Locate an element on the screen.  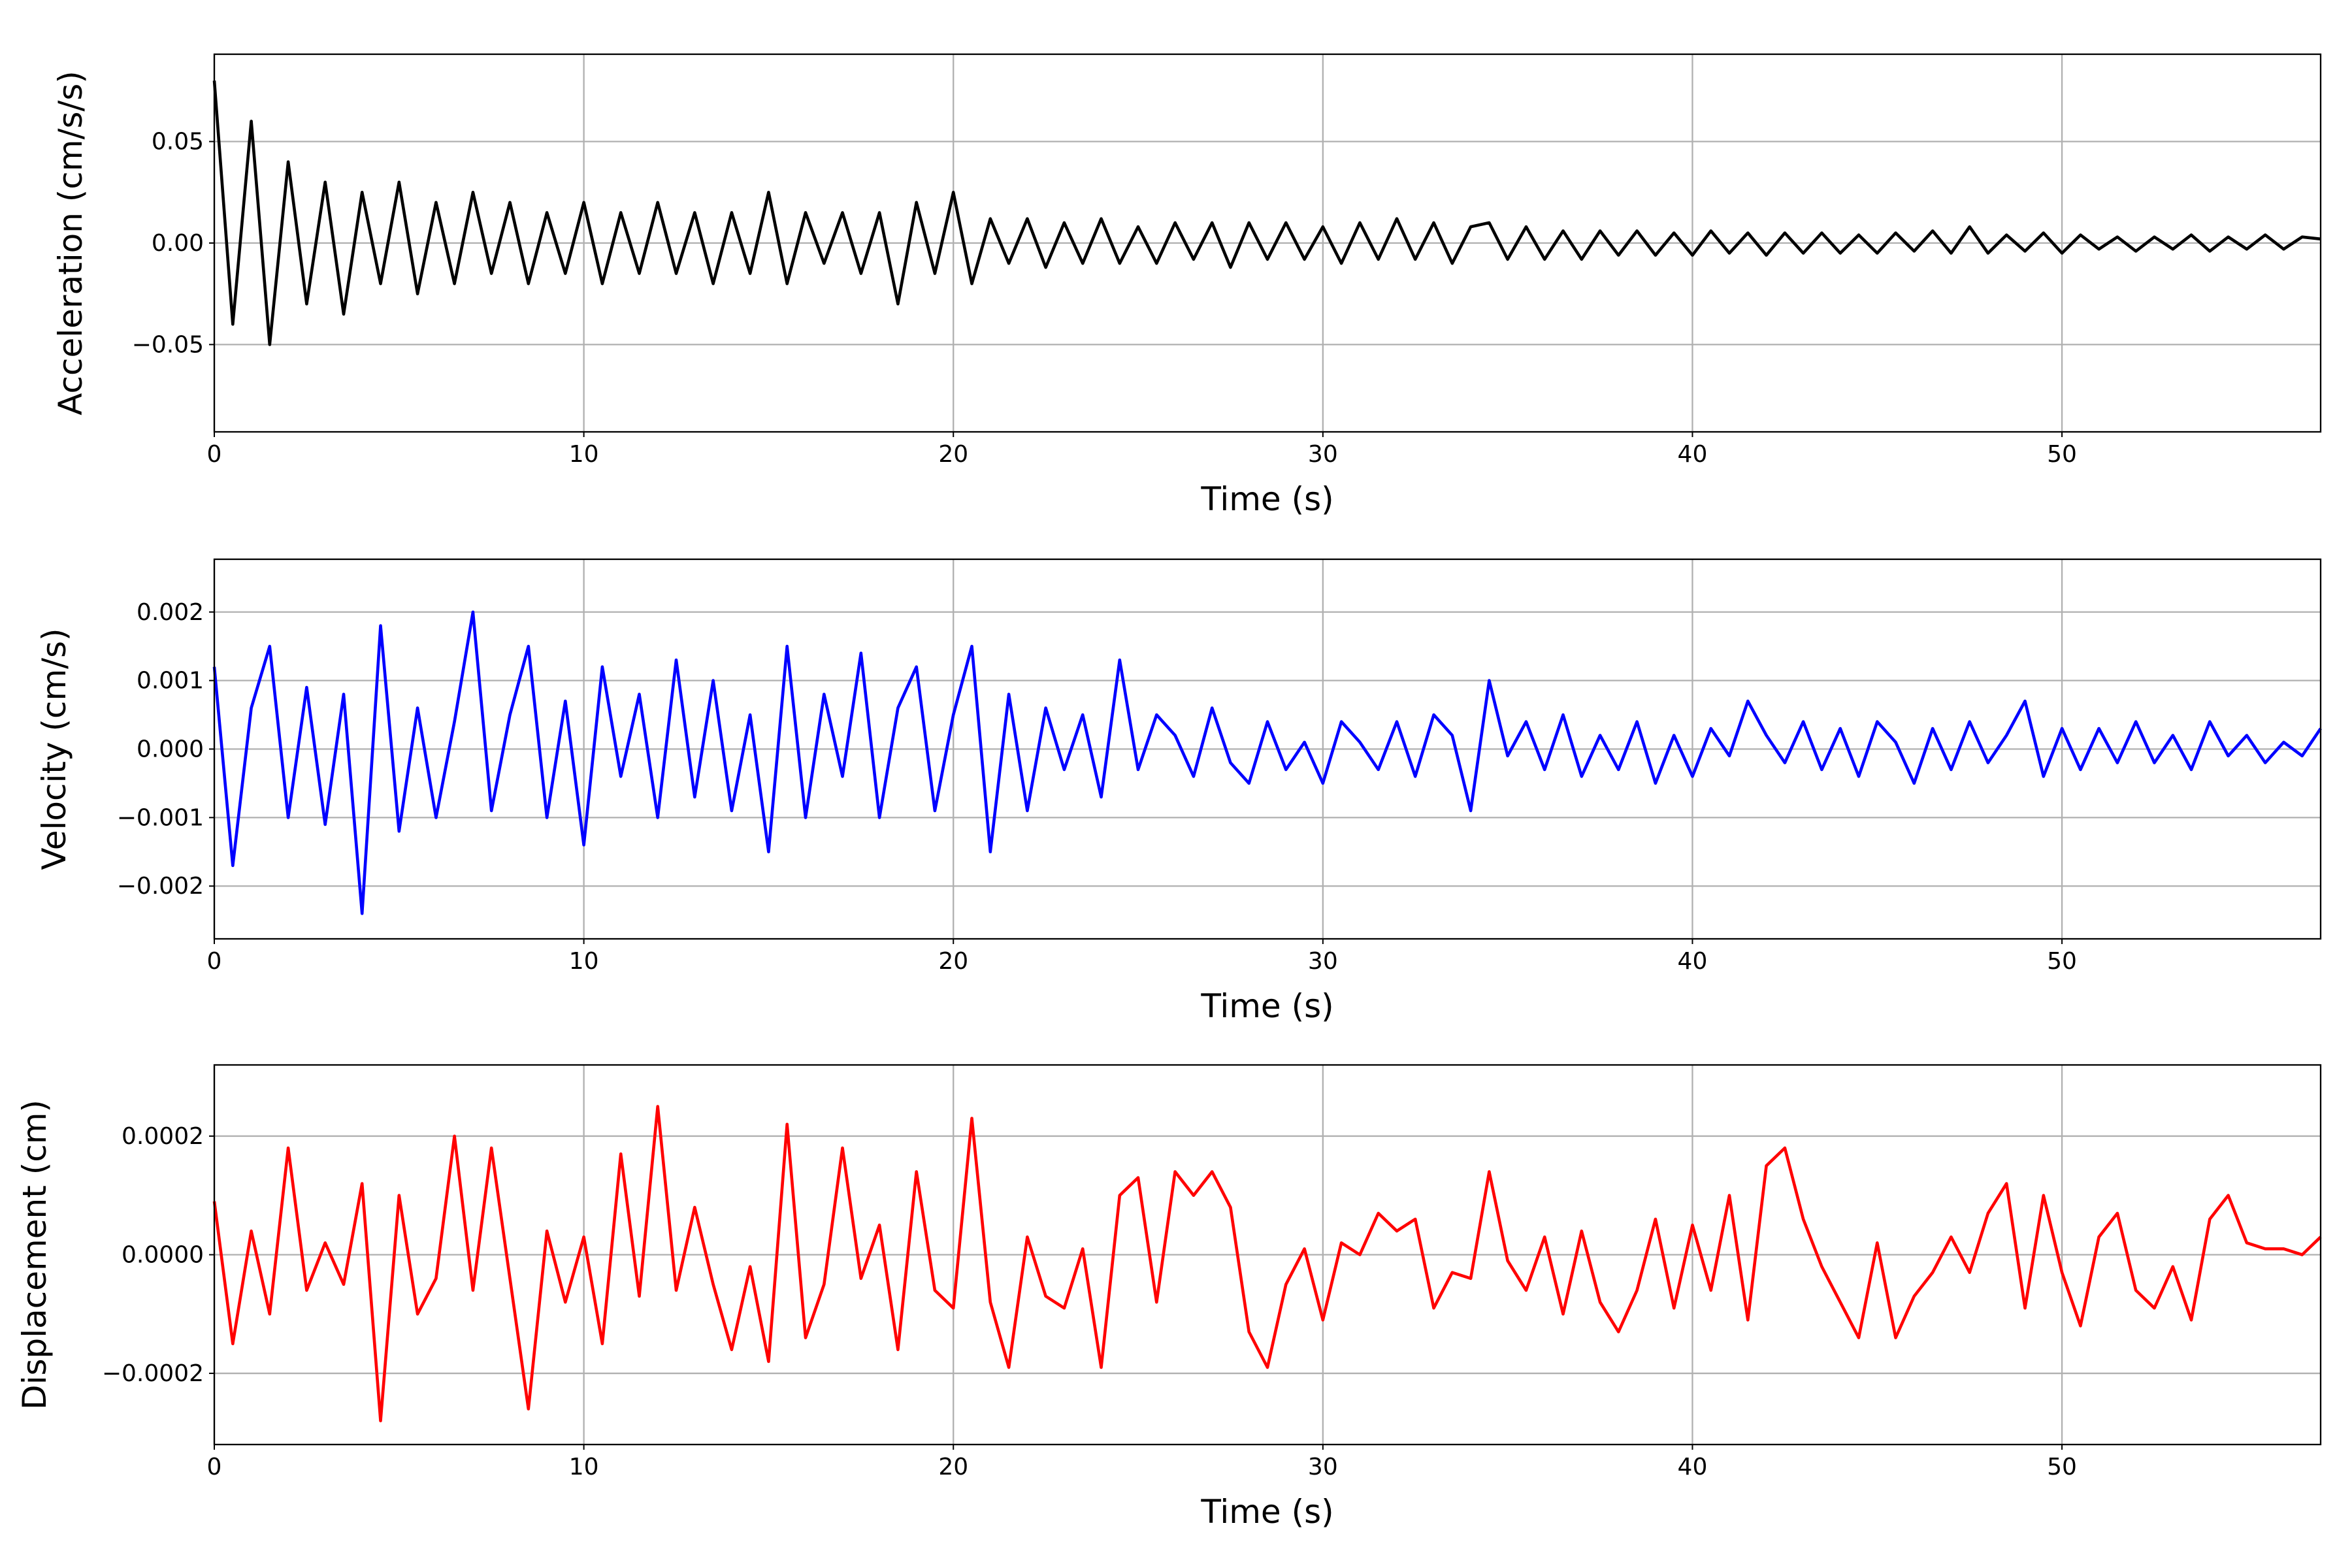
y-tick-label: −0.002 is located at coordinates (160, 886).